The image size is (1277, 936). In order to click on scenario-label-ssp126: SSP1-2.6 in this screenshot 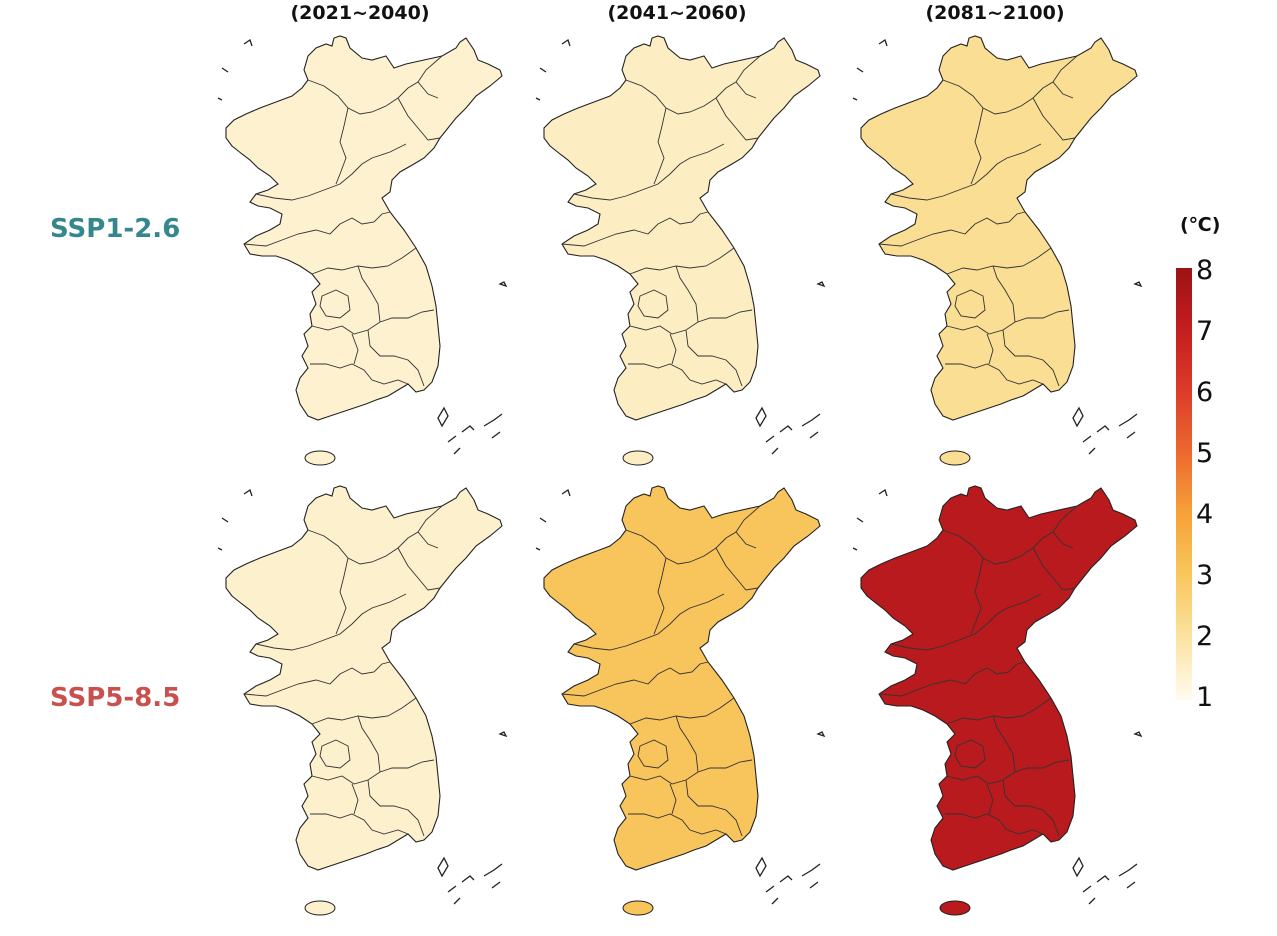, I will do `click(115, 229)`.